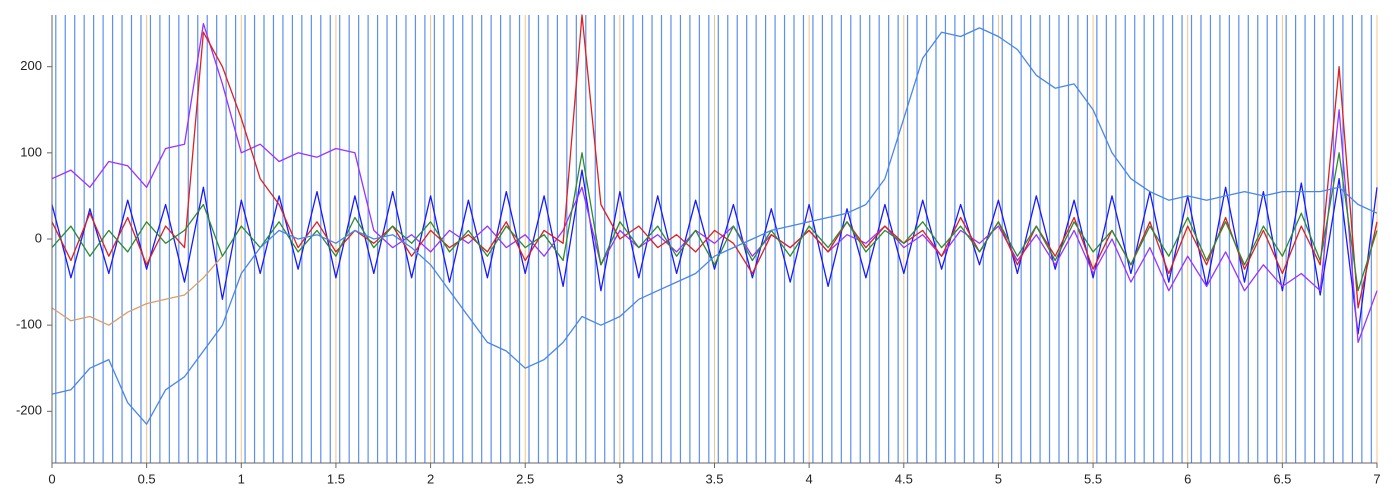  I want to click on x-tick-label: 7, so click(1376, 478).